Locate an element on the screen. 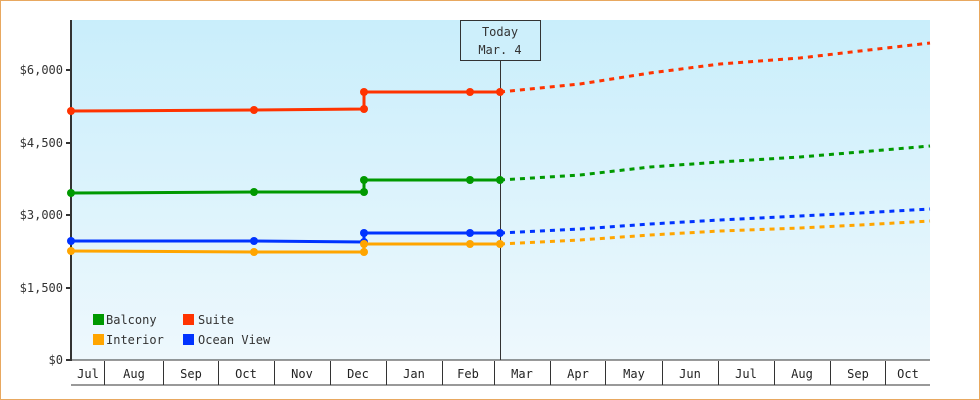 The width and height of the screenshot is (980, 400). y-ticks: $0 $1,500 $3,000 $4,500 $6,000 is located at coordinates (45, 215).